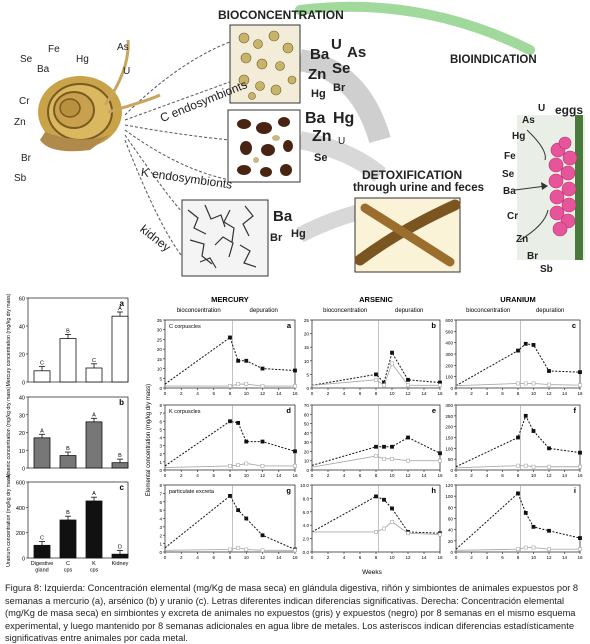 This screenshot has width=590, height=644. Describe the element at coordinates (22, 452) in the screenshot. I see `y-tick-label: 10` at that location.